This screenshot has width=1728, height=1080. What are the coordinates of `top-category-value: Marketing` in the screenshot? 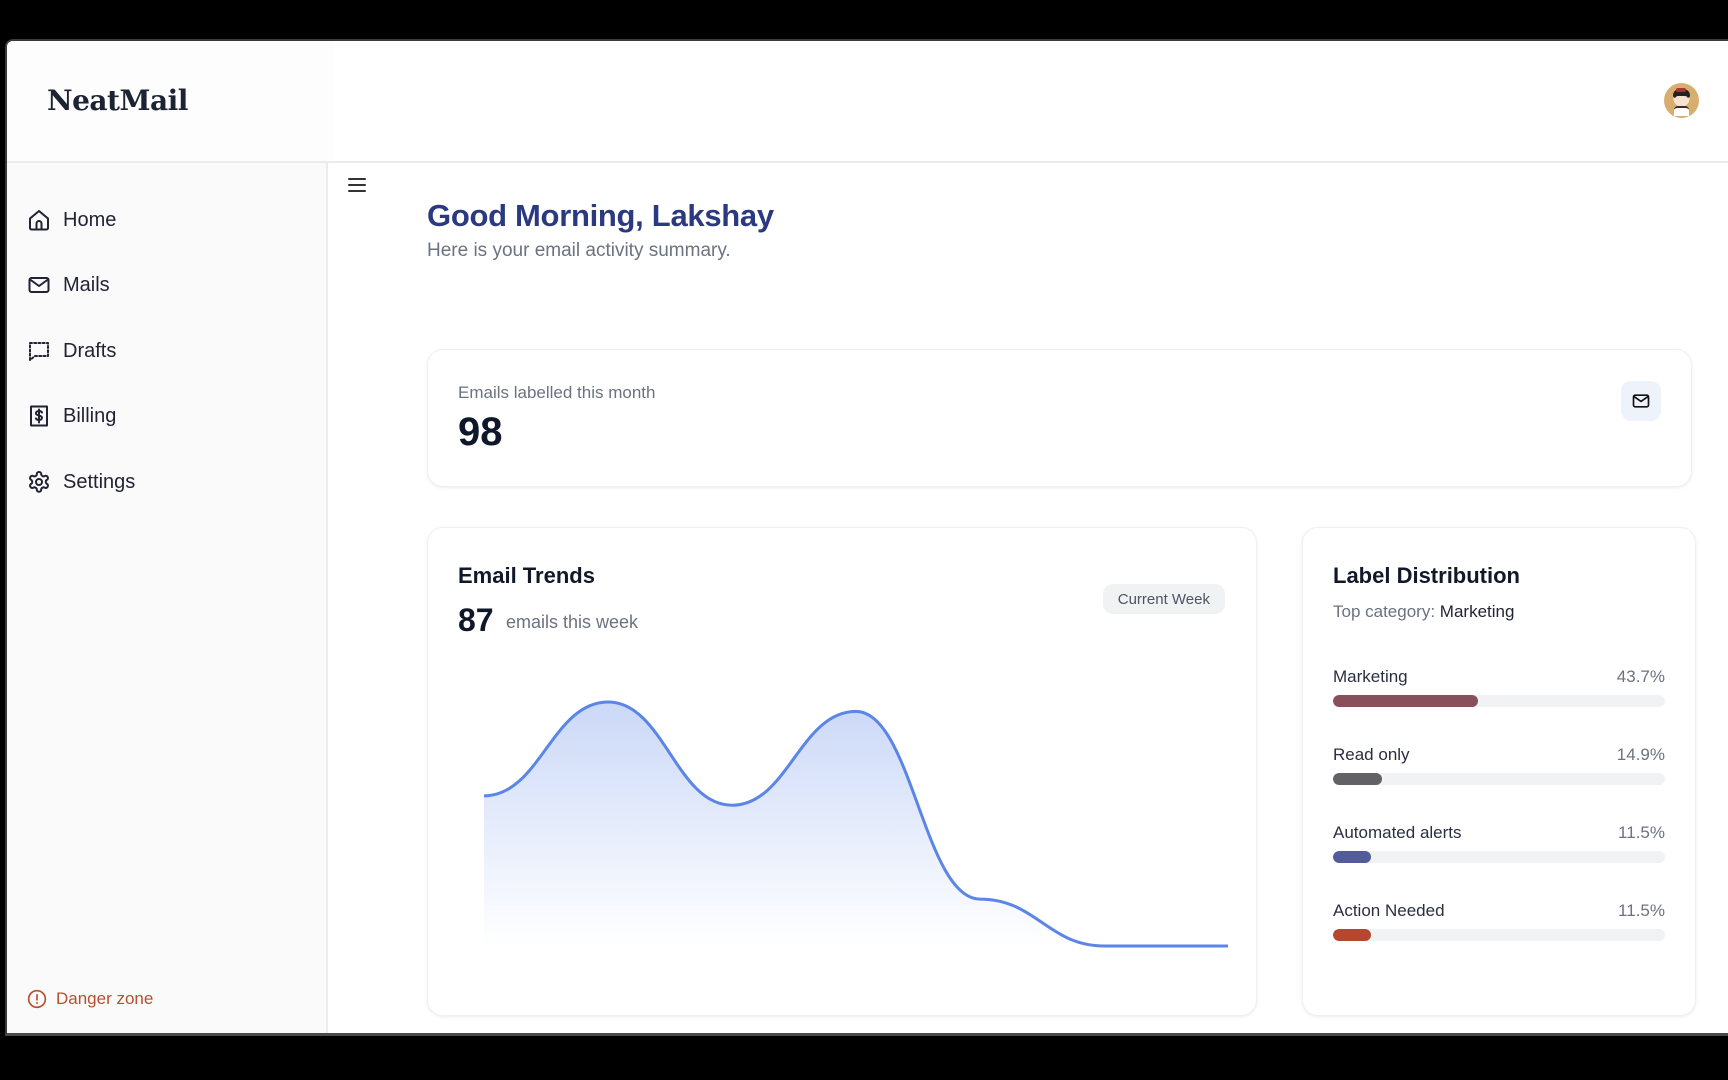 It's located at (1477, 611).